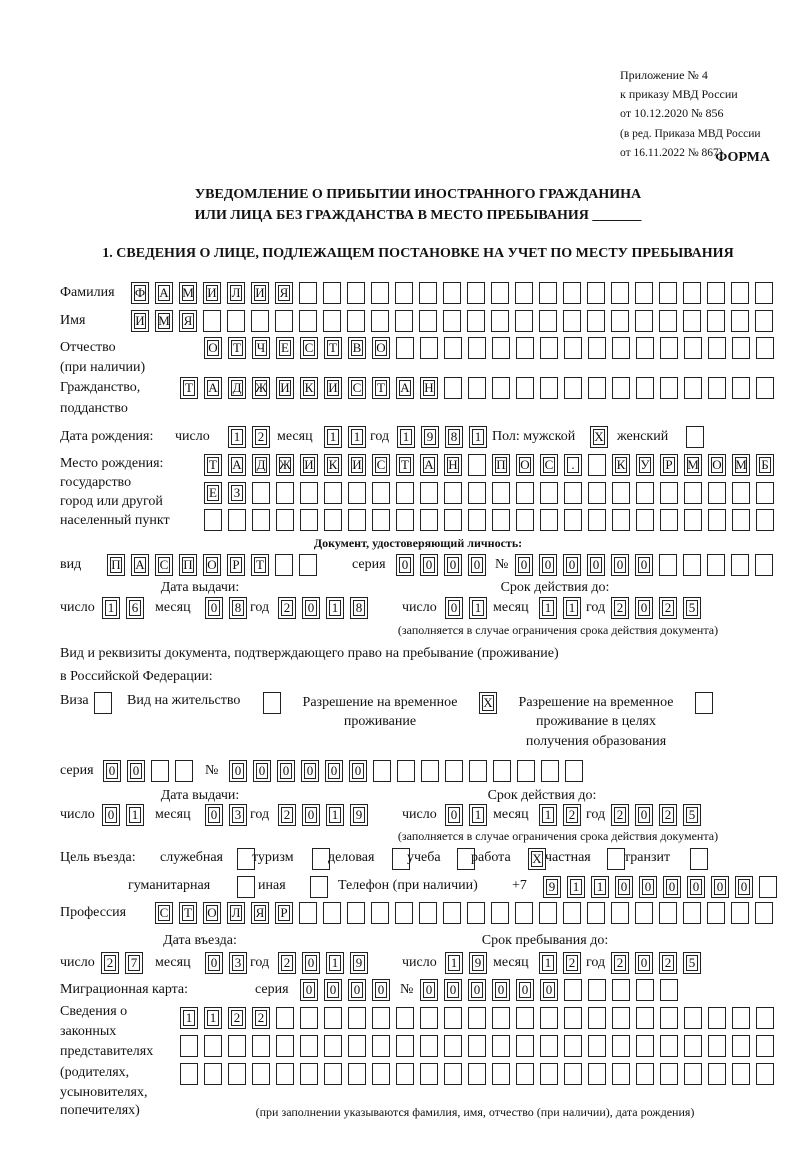 The image size is (800, 1163). Describe the element at coordinates (765, 465) in the screenshot. I see `birthplace-box: Б` at that location.